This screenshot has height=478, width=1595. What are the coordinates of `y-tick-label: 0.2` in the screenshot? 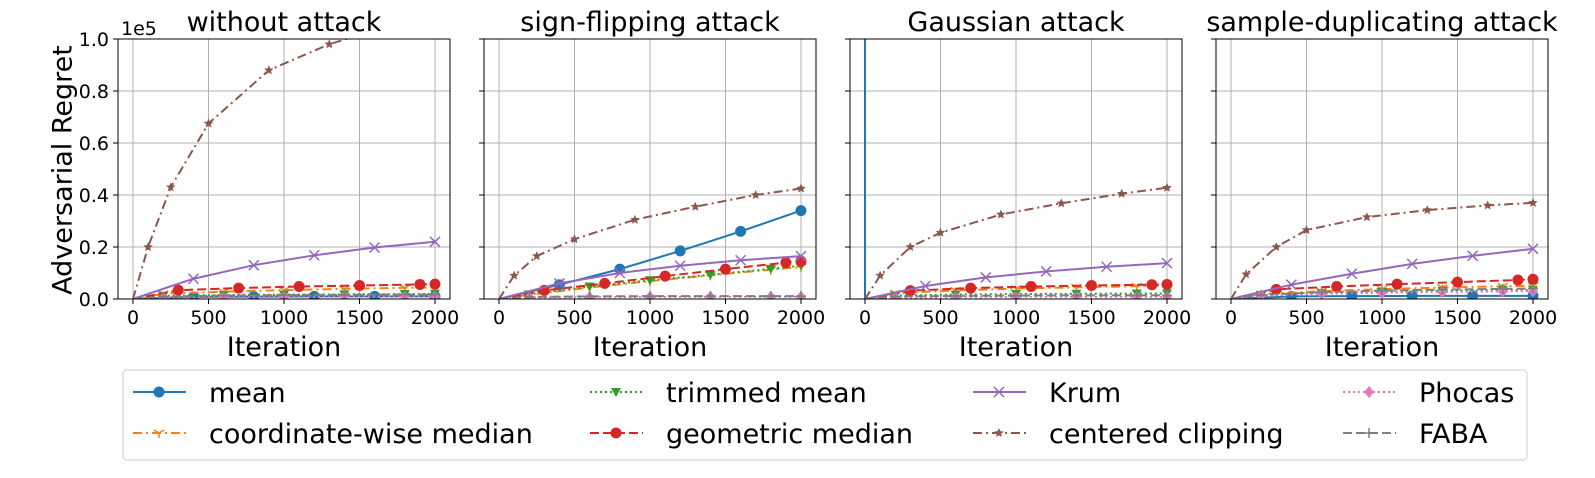 It's located at (94, 248).